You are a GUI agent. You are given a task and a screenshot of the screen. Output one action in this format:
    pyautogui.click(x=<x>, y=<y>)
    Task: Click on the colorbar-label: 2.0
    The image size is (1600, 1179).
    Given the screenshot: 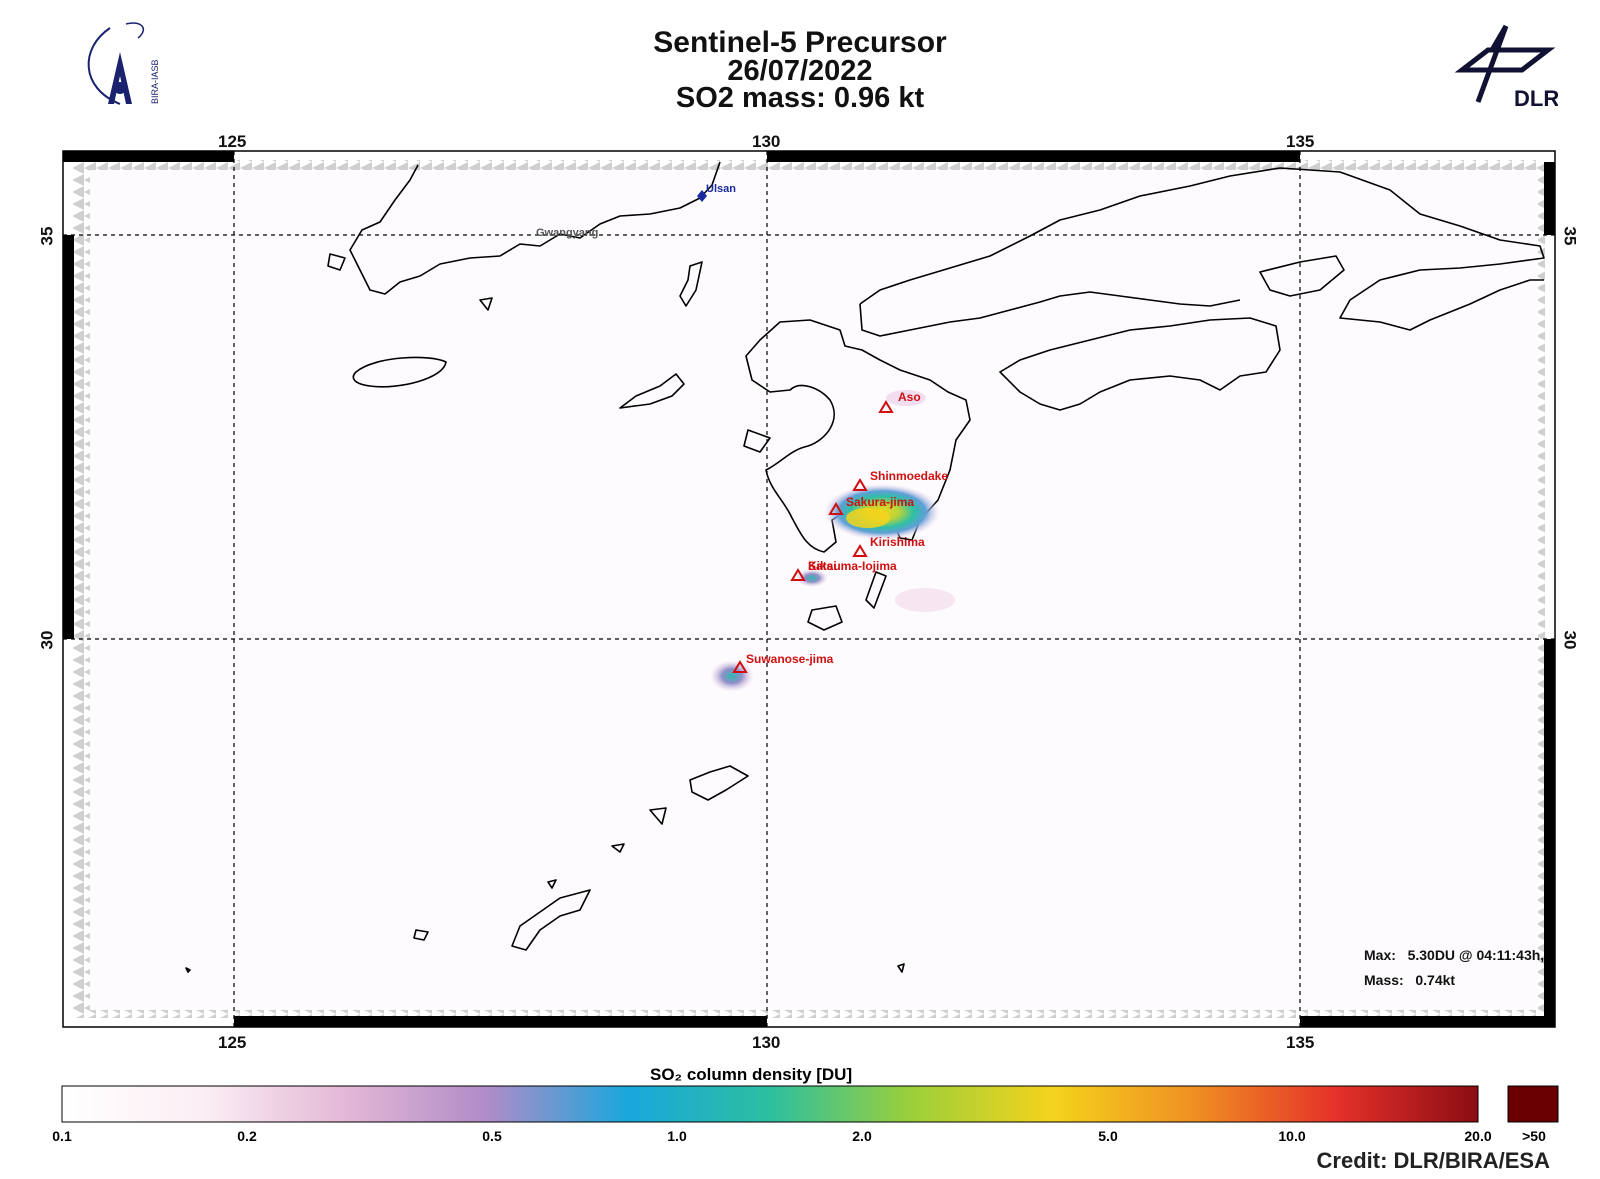 What is the action you would take?
    pyautogui.click(x=862, y=1136)
    